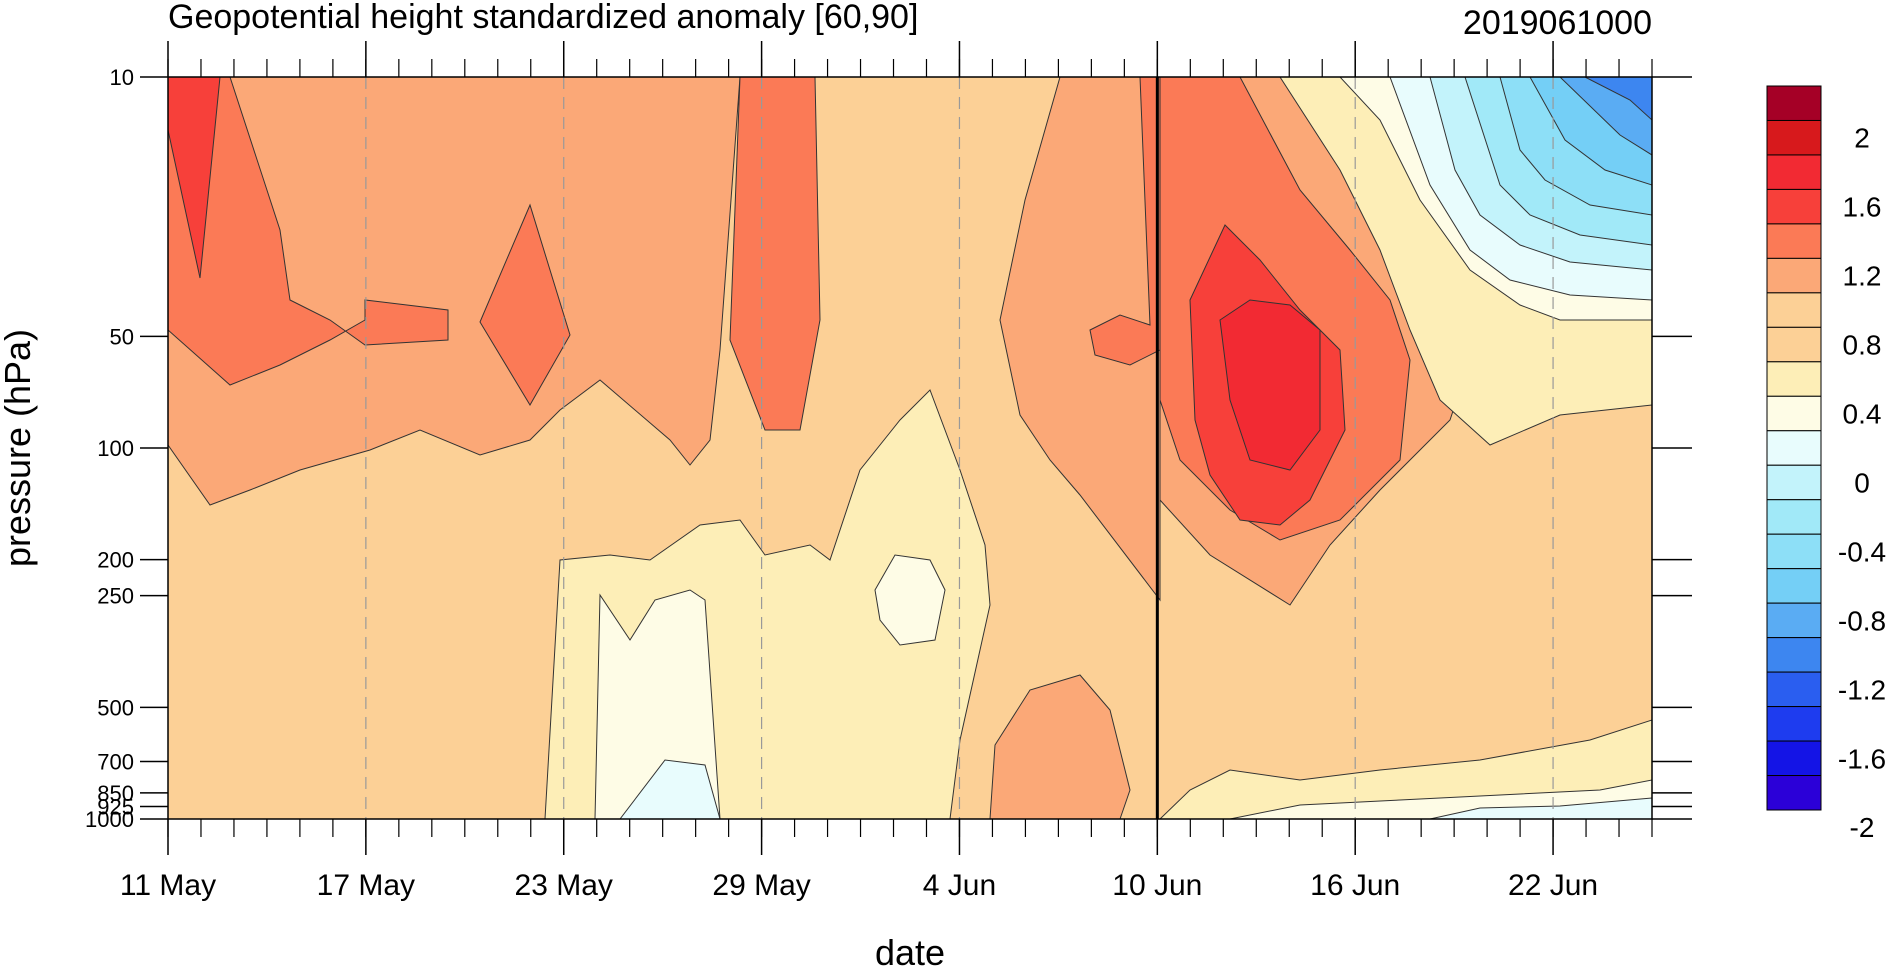 The image size is (1889, 969). What do you see at coordinates (194, 178) in the screenshot?
I see `contour-band-1.6-2.0-may11` at bounding box center [194, 178].